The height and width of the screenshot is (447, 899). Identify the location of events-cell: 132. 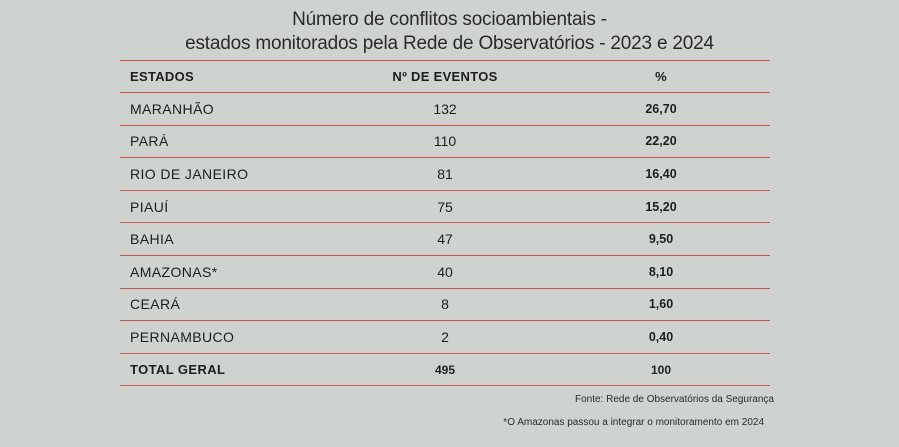
(445, 108).